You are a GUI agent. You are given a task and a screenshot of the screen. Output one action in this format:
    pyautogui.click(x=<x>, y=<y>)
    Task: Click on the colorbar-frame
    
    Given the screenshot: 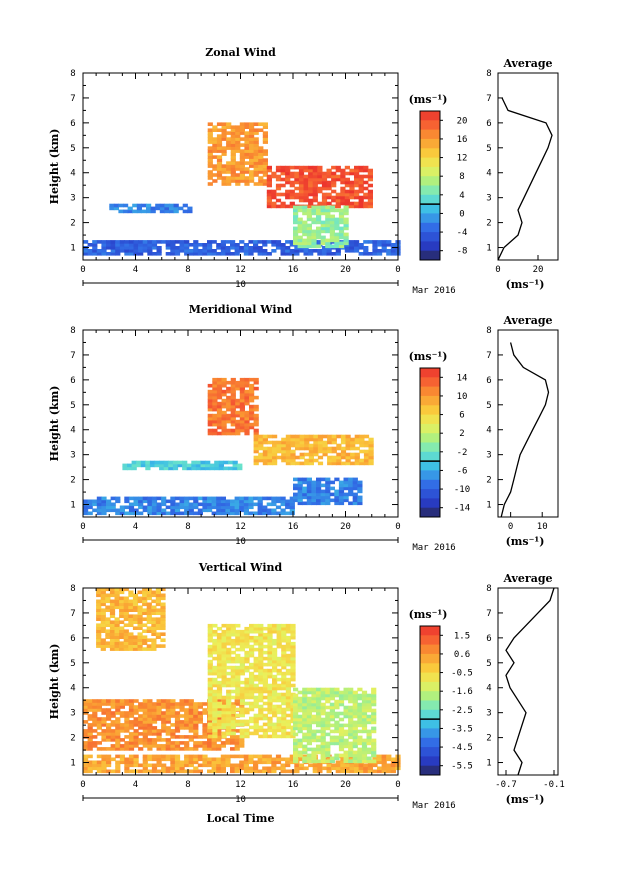 What is the action you would take?
    pyautogui.click(x=430, y=185)
    